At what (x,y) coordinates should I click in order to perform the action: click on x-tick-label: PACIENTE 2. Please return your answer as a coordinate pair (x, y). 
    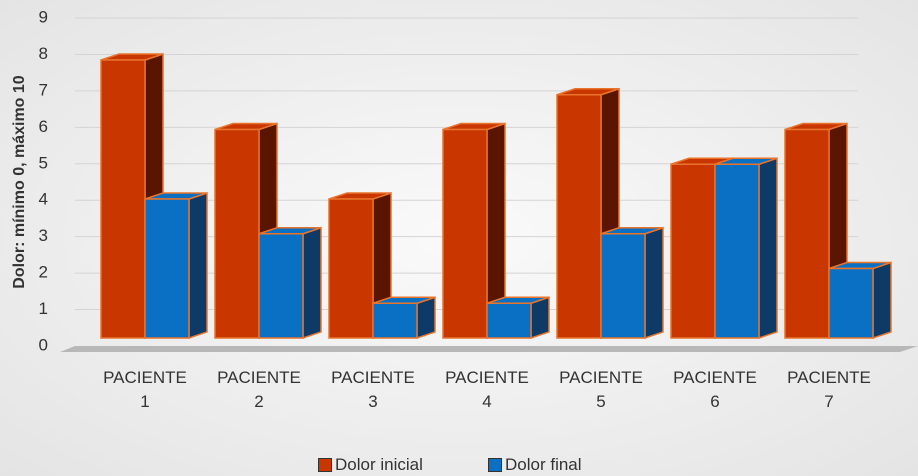
    Looking at the image, I should click on (259, 389).